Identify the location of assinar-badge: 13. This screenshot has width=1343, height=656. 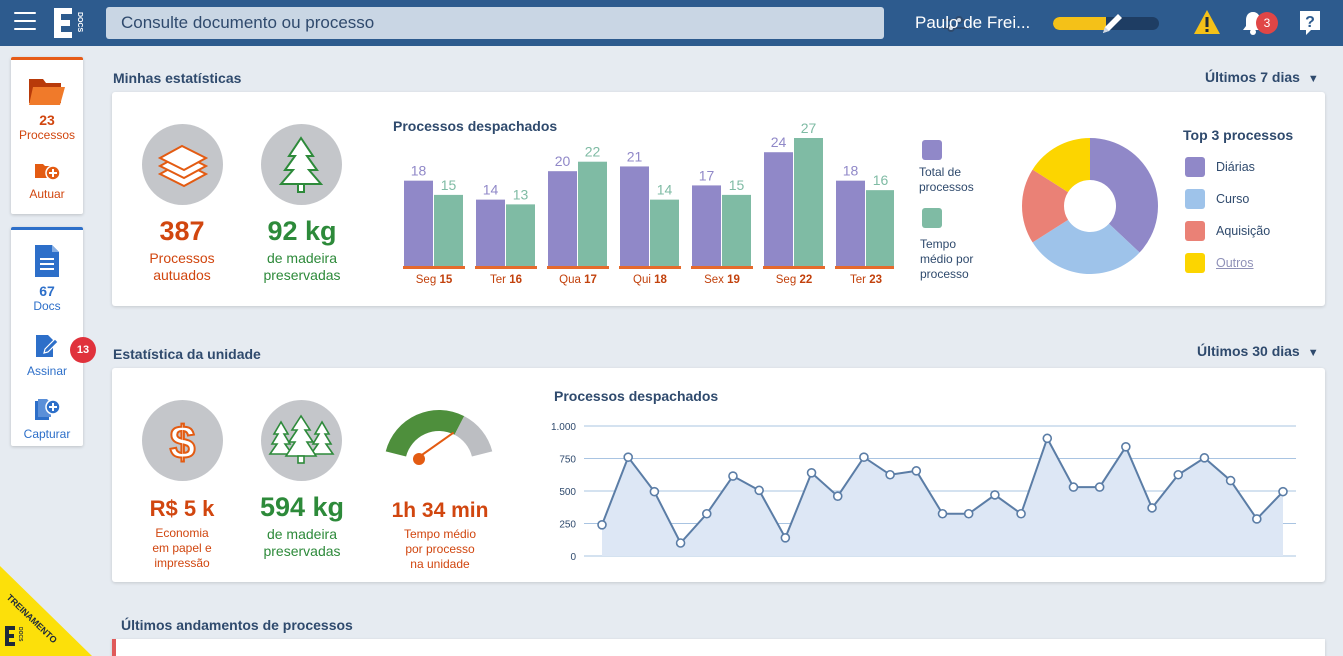
(83, 350).